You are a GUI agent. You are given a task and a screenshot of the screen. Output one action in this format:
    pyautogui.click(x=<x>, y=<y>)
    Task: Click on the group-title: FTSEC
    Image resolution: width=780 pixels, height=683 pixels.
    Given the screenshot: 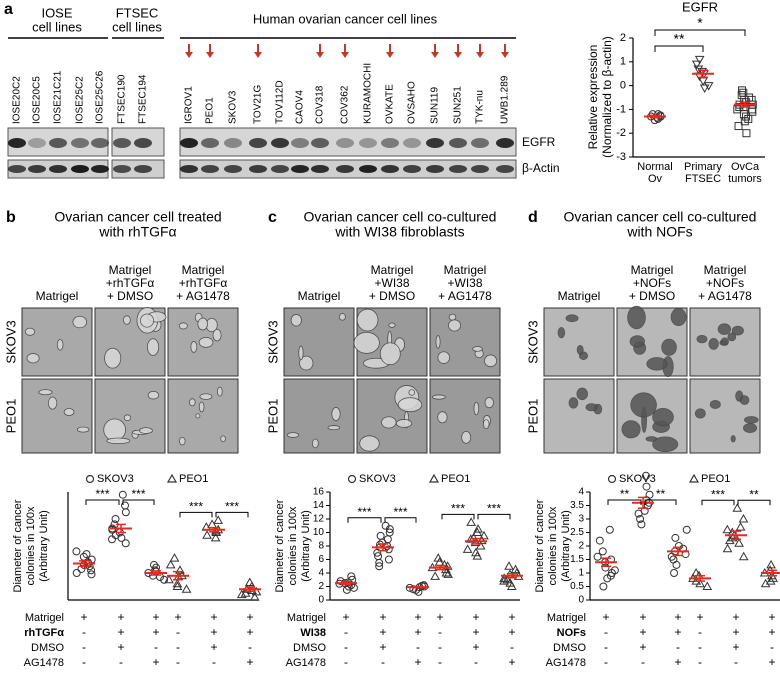 What is the action you would take?
    pyautogui.click(x=137, y=12)
    